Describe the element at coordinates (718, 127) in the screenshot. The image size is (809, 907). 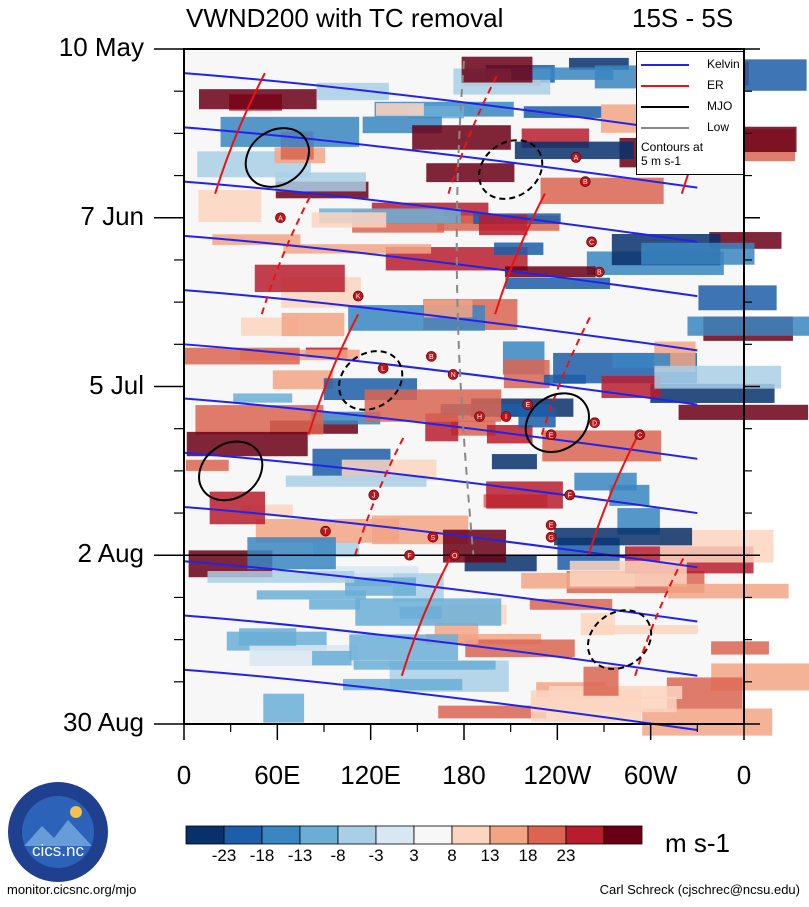
I see `legend-label: Low` at that location.